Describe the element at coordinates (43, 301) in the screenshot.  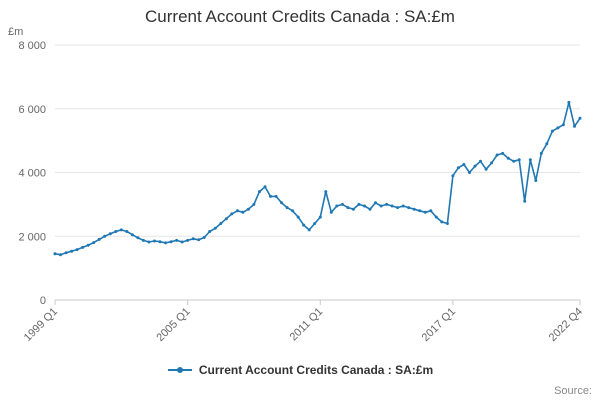
I see `svg-text: 0` at that location.